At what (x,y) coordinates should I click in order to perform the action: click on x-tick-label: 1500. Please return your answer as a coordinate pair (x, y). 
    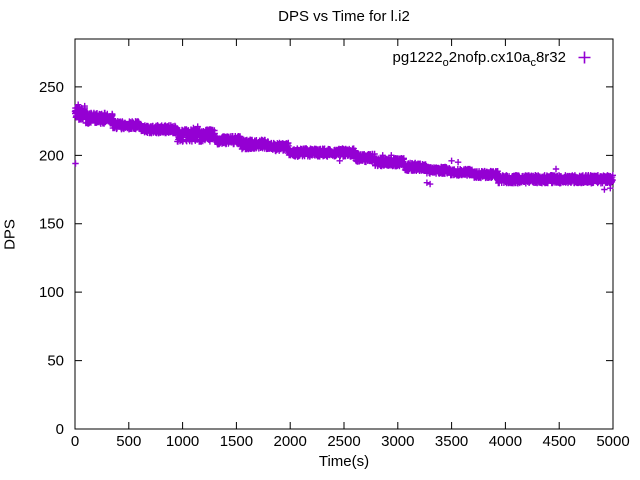
    Looking at the image, I should click on (236, 441).